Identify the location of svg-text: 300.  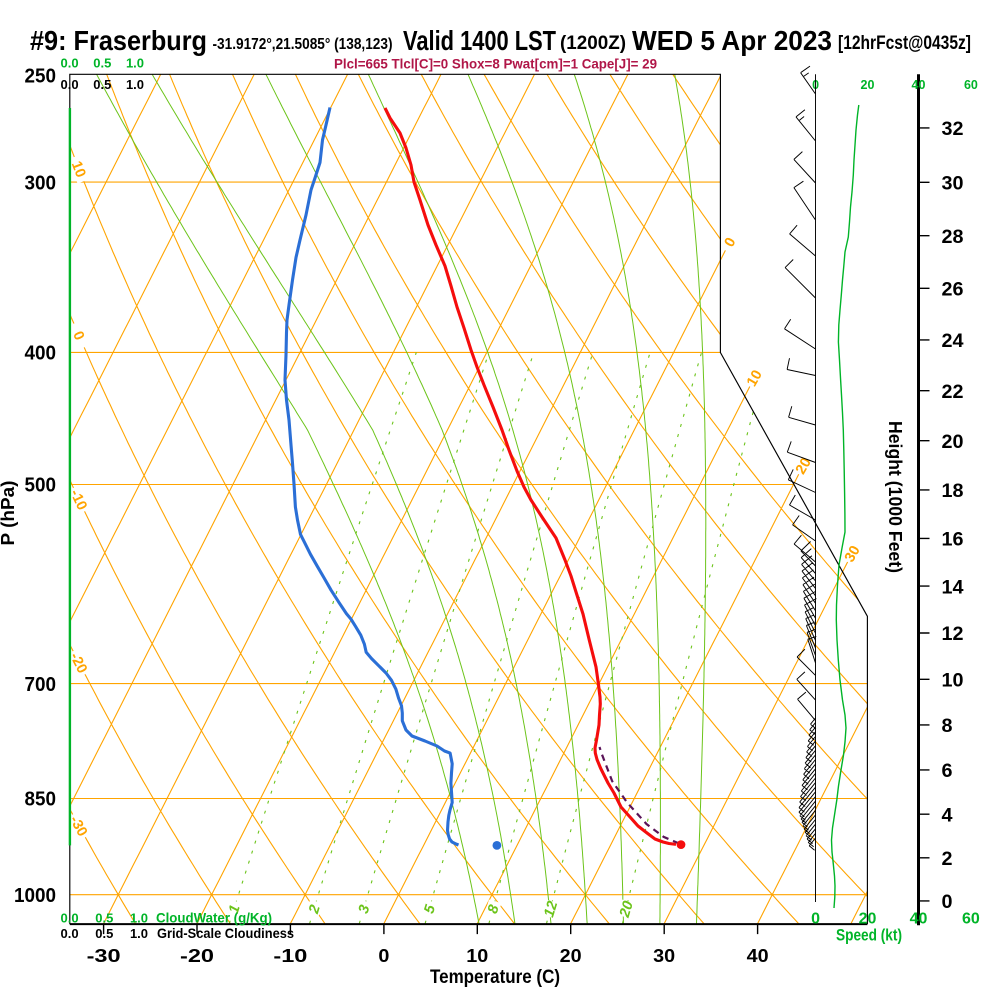
(41, 183).